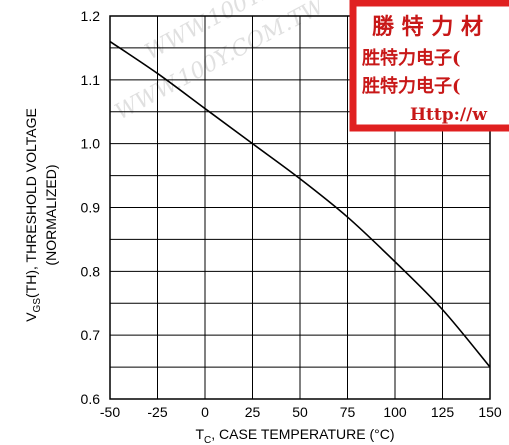 The height and width of the screenshot is (445, 509). What do you see at coordinates (91, 144) in the screenshot?
I see `y-tick-label: 1.0` at bounding box center [91, 144].